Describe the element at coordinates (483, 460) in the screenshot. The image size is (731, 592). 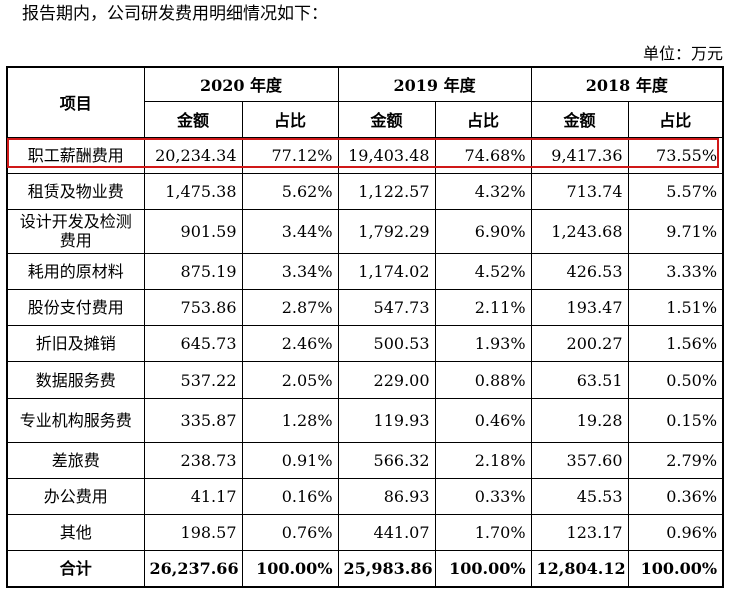
I see `ratio-cell: 2.18%` at that location.